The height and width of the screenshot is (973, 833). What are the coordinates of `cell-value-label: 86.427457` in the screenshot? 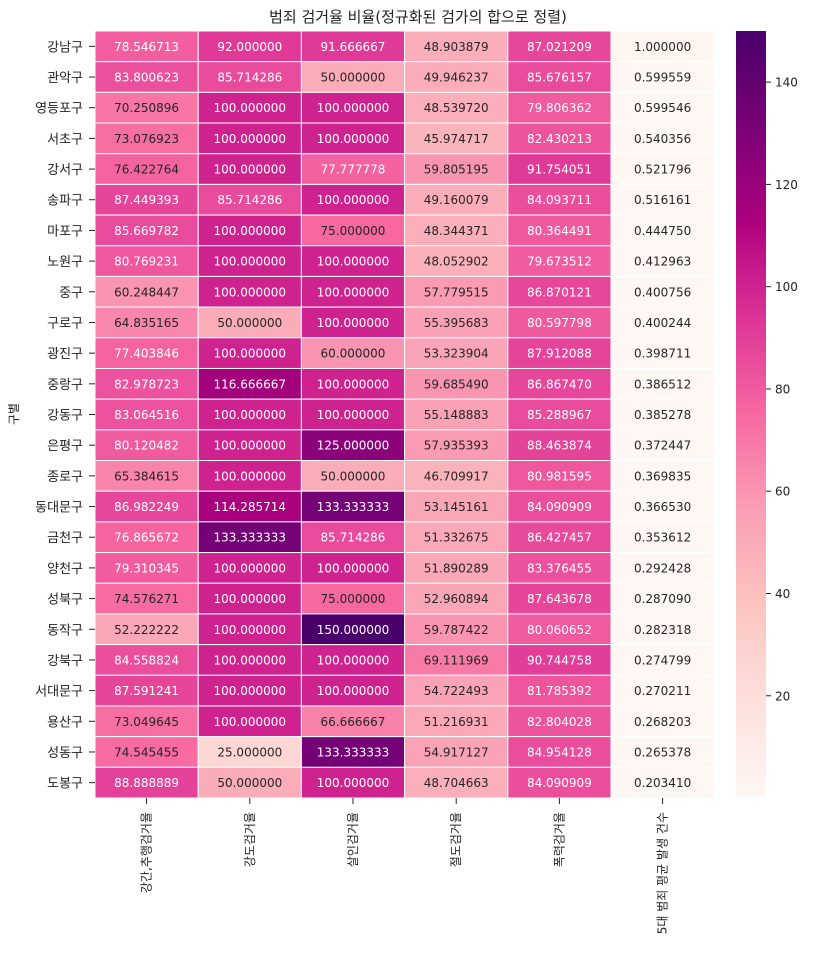 It's located at (559, 538).